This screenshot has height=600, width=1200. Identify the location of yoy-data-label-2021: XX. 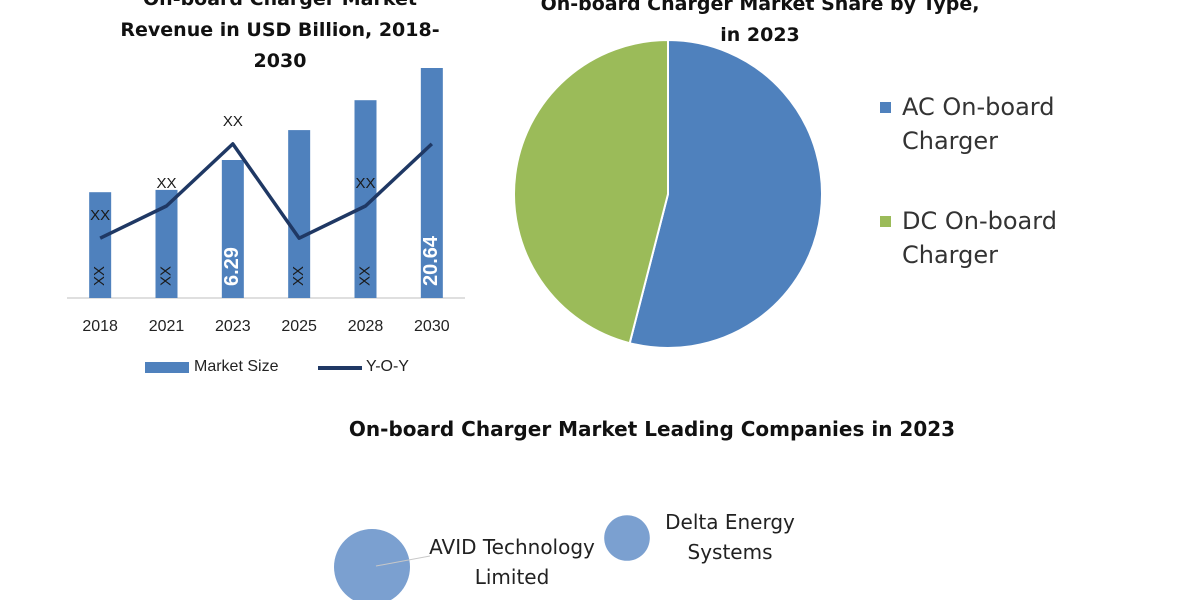
(166, 183).